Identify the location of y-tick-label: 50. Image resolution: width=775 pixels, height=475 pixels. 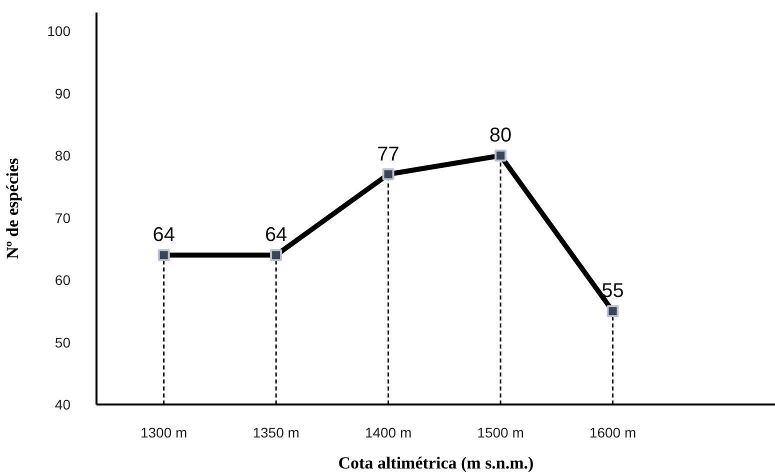
(62, 342).